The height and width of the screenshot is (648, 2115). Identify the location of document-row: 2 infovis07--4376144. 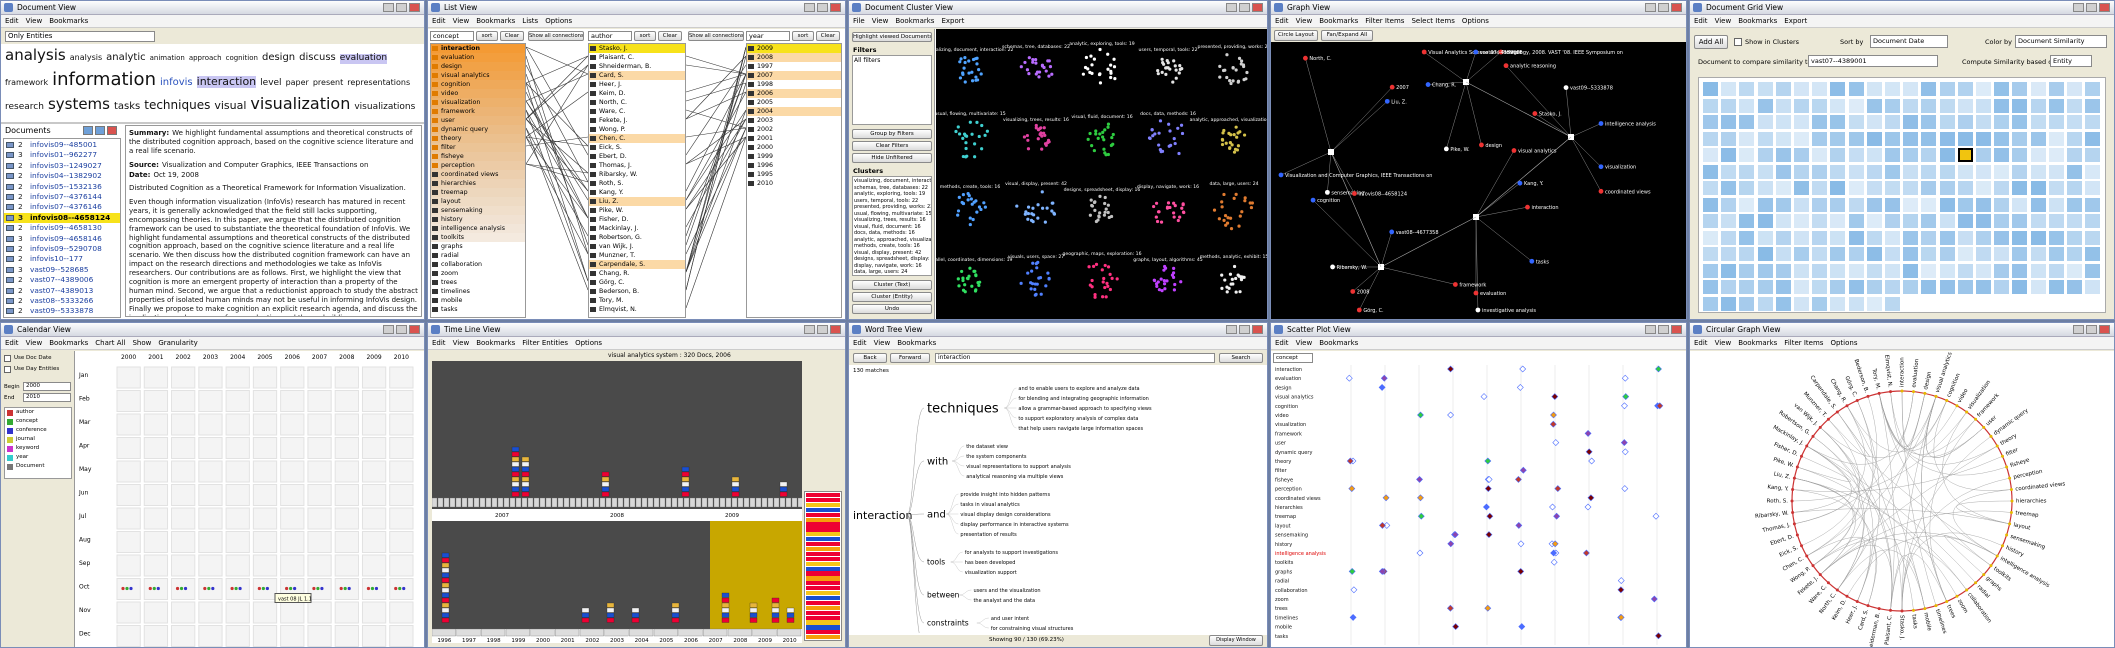
(62, 197).